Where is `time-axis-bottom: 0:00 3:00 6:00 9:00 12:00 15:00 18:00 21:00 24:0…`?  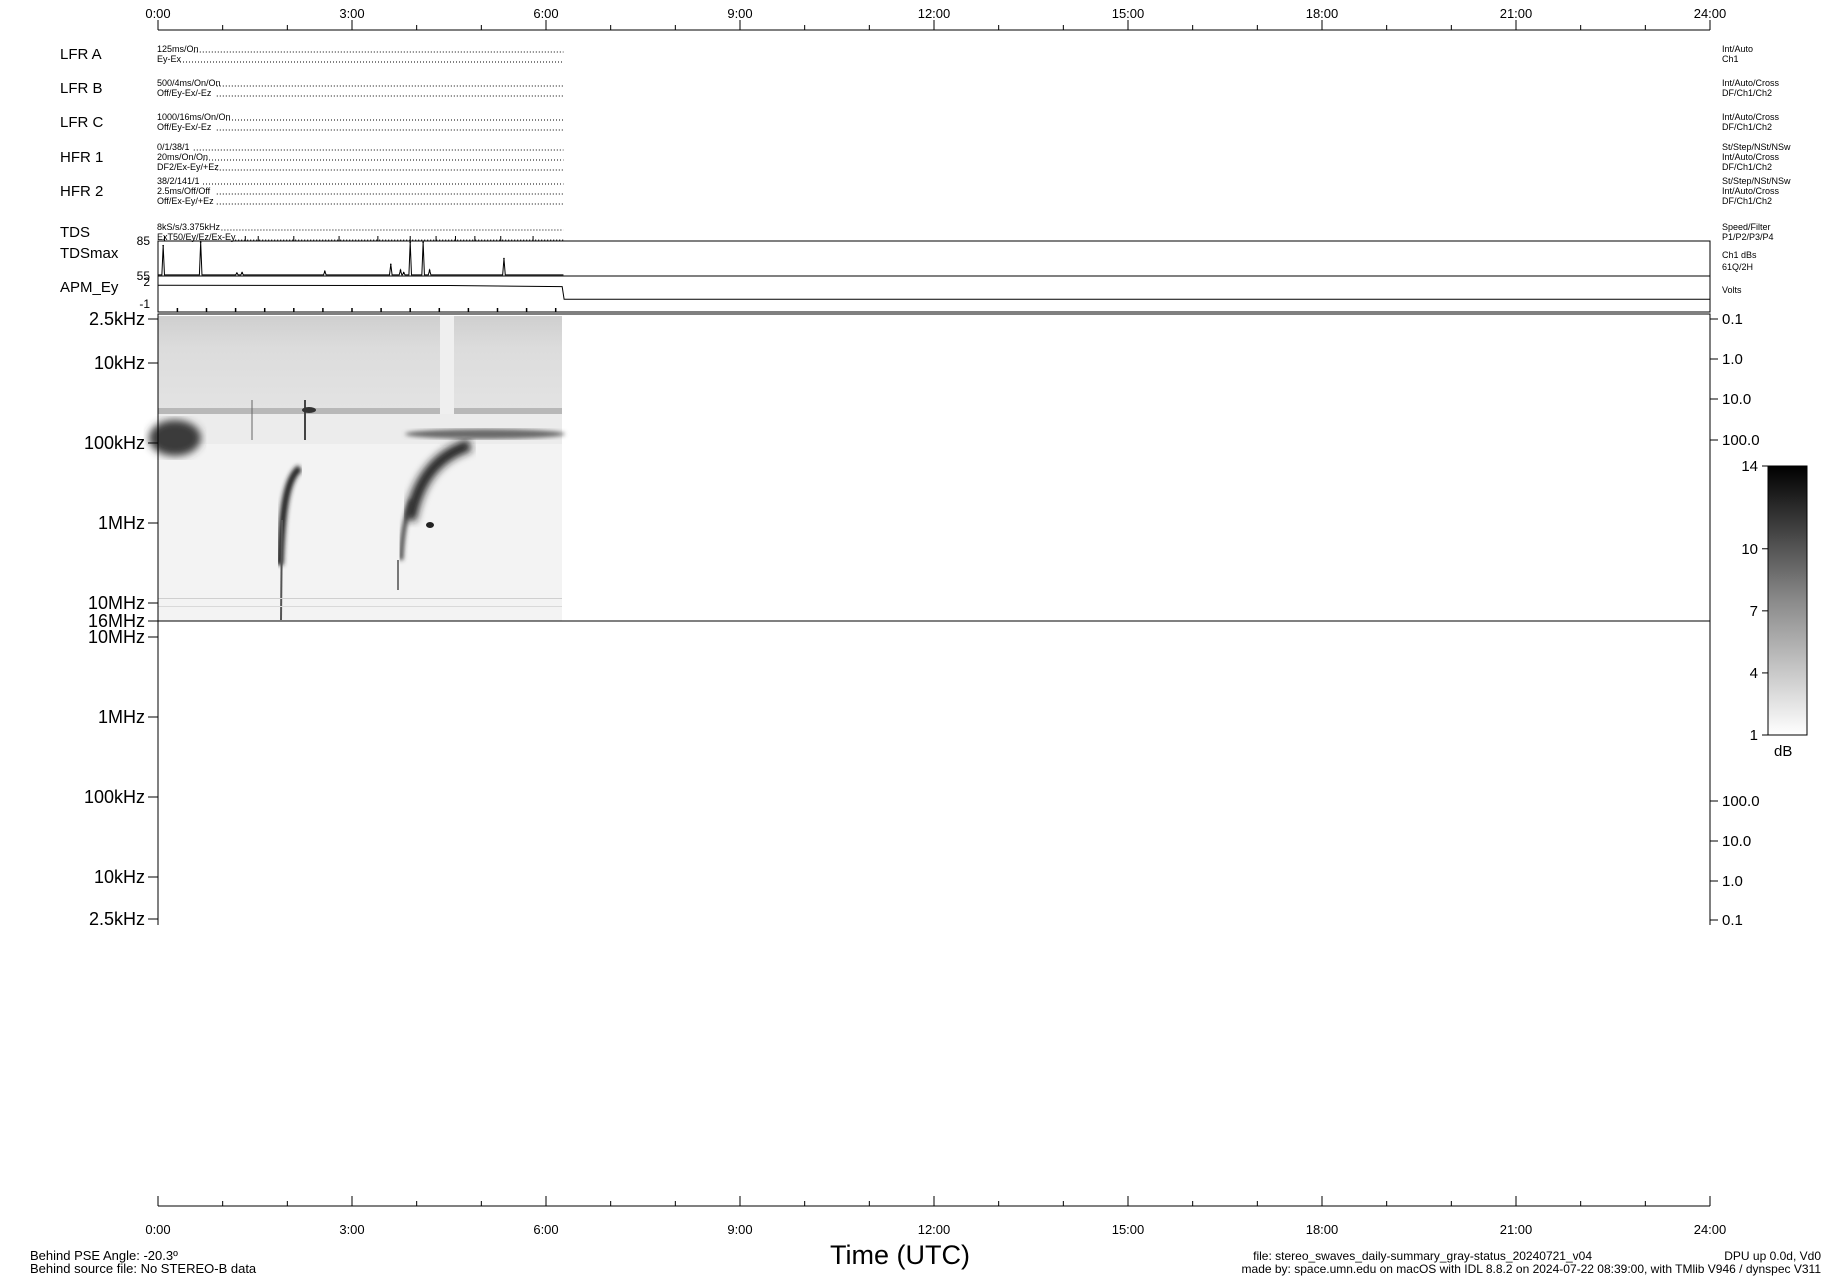 time-axis-bottom: 0:00 3:00 6:00 9:00 12:00 15:00 18:00 21:00 24:0… is located at coordinates (935, 1216).